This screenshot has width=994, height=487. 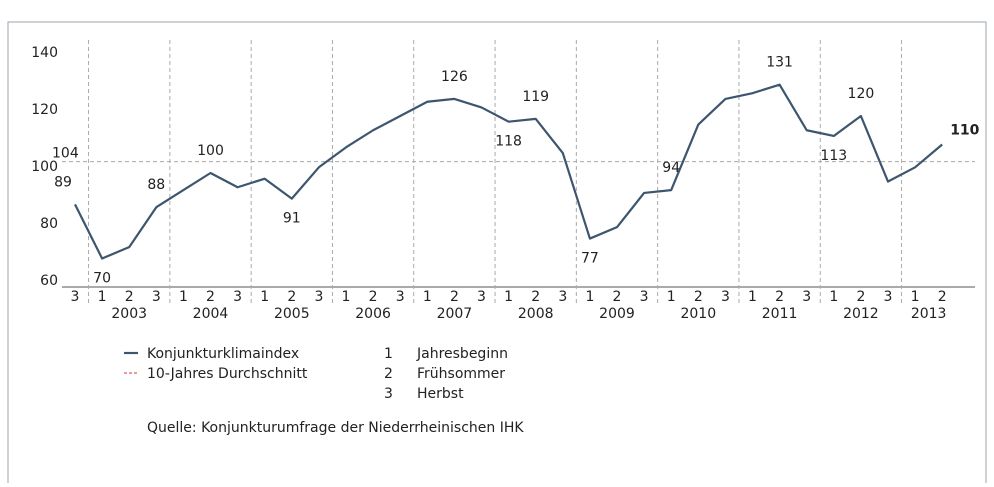 I want to click on data-label: 94, so click(x=671, y=168).